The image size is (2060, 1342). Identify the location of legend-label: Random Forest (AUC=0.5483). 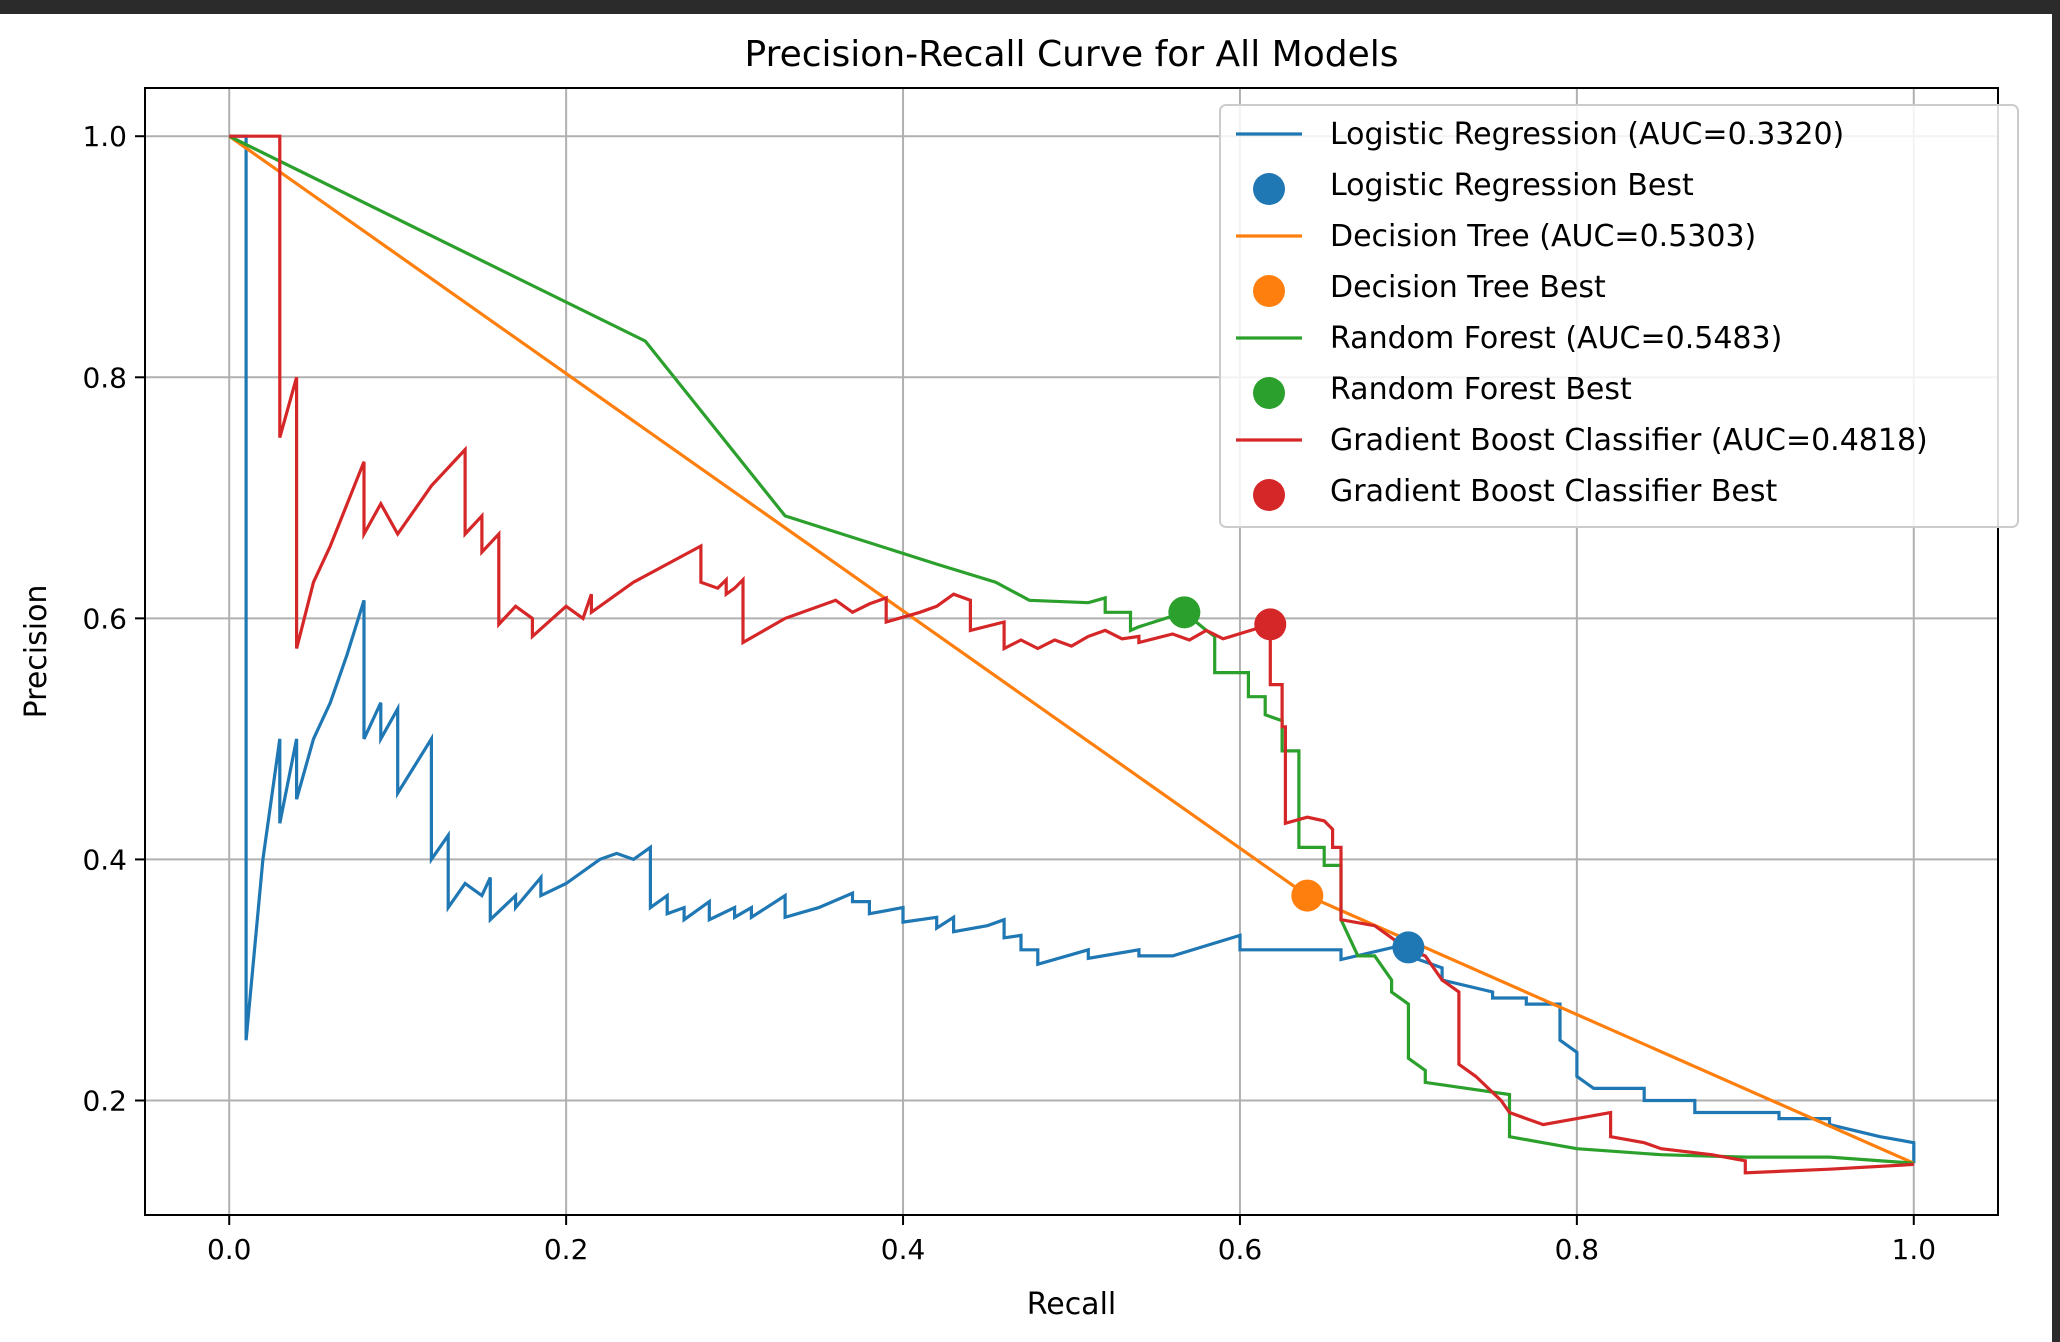
(1556, 338).